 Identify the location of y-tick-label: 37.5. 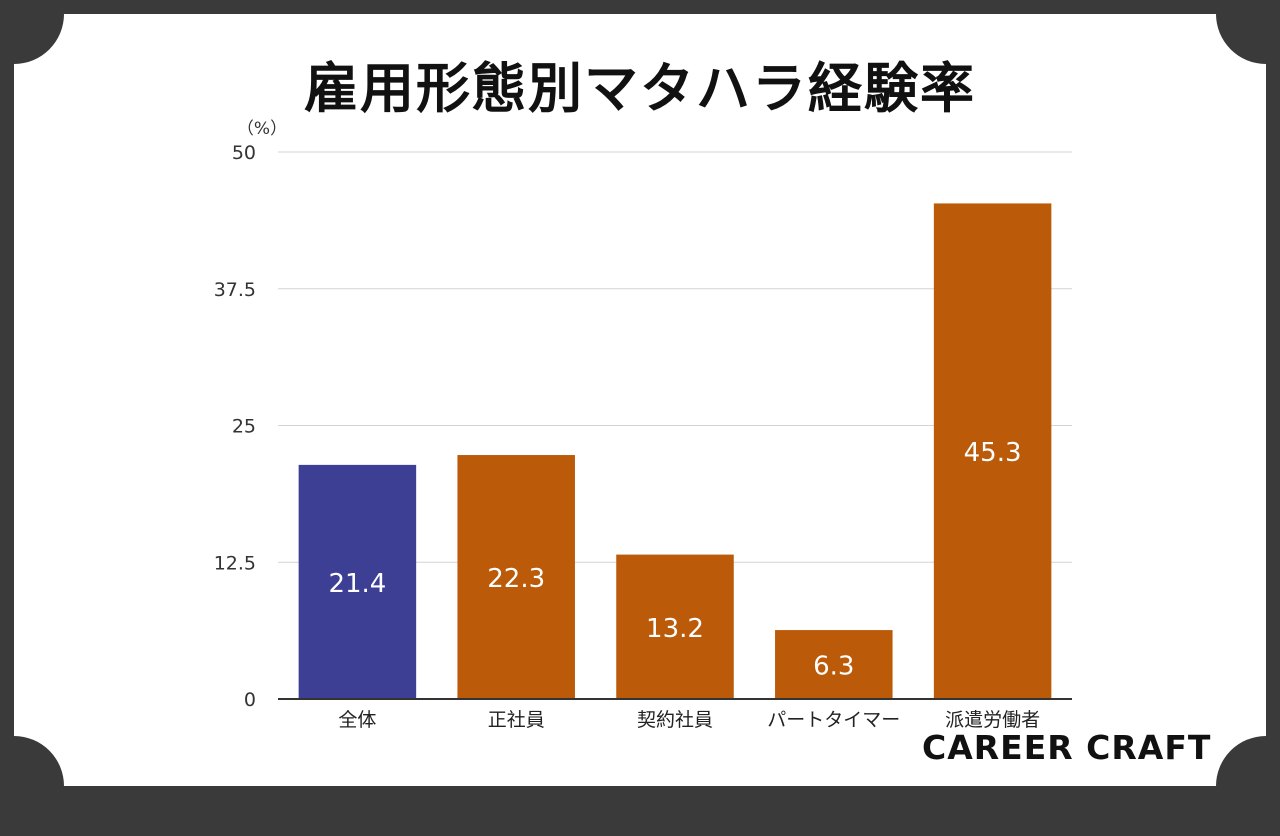
(235, 290).